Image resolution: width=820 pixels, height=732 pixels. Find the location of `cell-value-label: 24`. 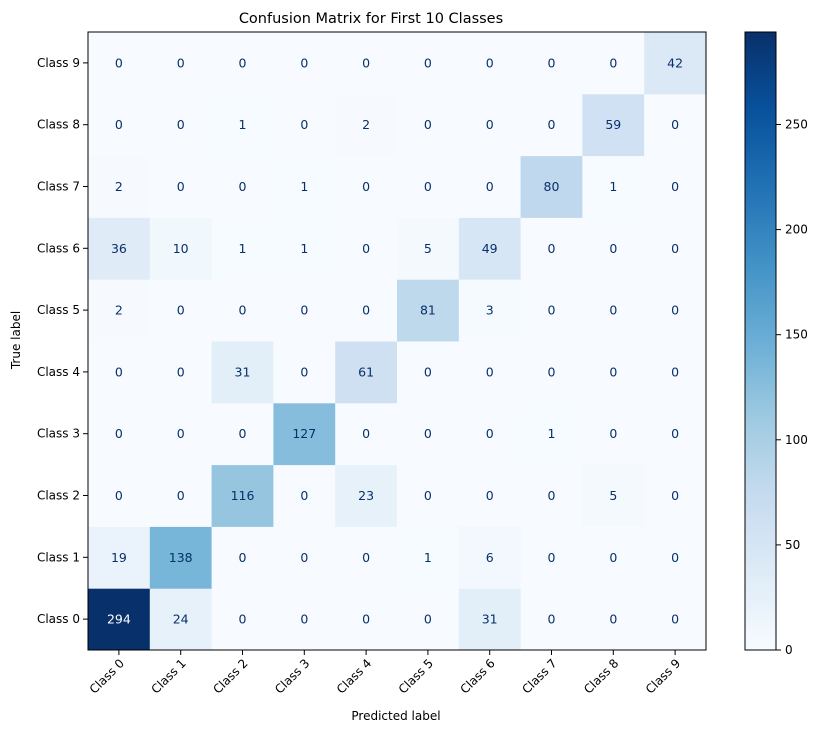

cell-value-label: 24 is located at coordinates (181, 619).